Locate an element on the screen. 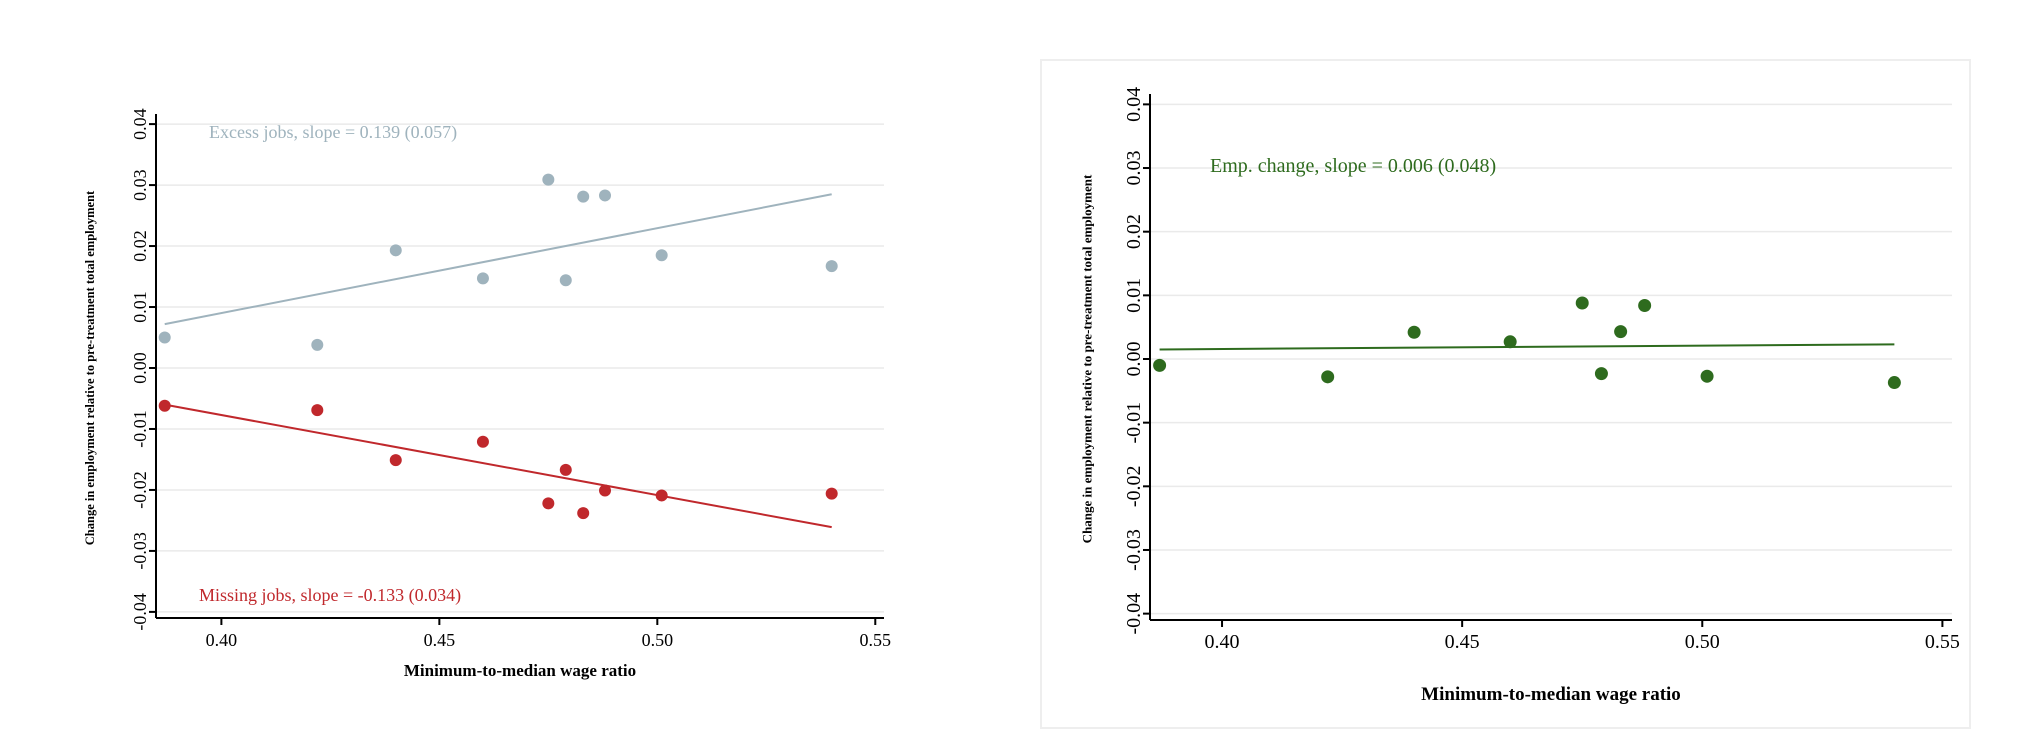 This screenshot has height=754, width=2044. series-annotation-1: Missing jobs, slope = -0.133 (0.034) is located at coordinates (330, 595).